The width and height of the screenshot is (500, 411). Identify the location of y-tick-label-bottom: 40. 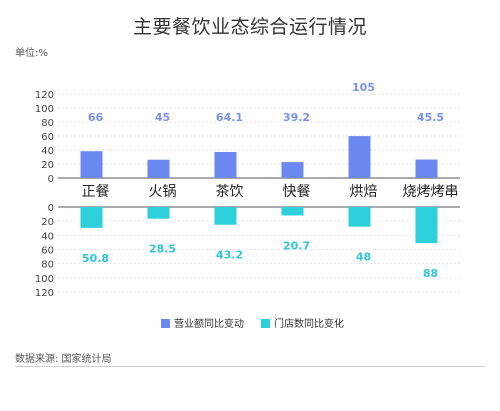
(47, 236).